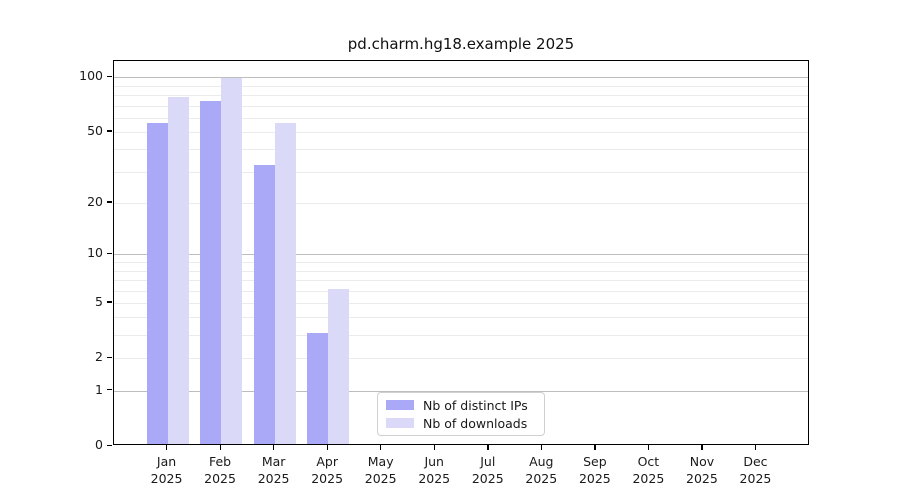 Image resolution: width=900 pixels, height=500 pixels. What do you see at coordinates (541, 461) in the screenshot?
I see `x-tick-month: Aug` at bounding box center [541, 461].